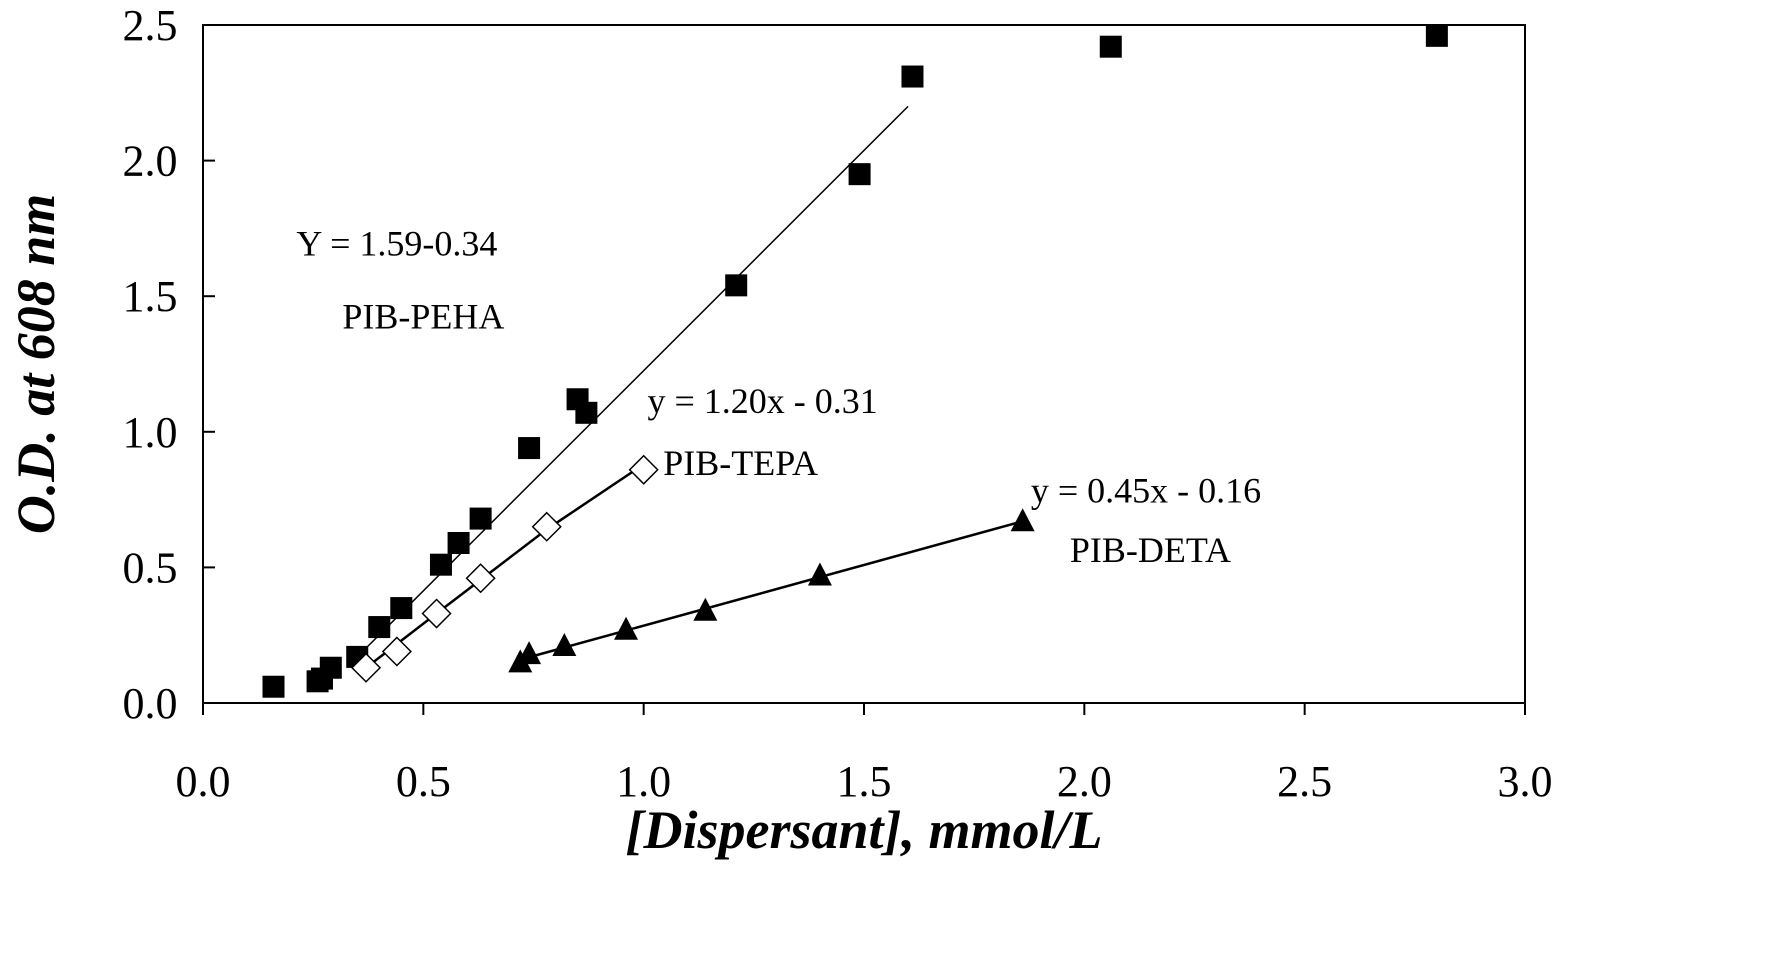  What do you see at coordinates (643, 781) in the screenshot?
I see `x-tick-label-2: 1.0` at bounding box center [643, 781].